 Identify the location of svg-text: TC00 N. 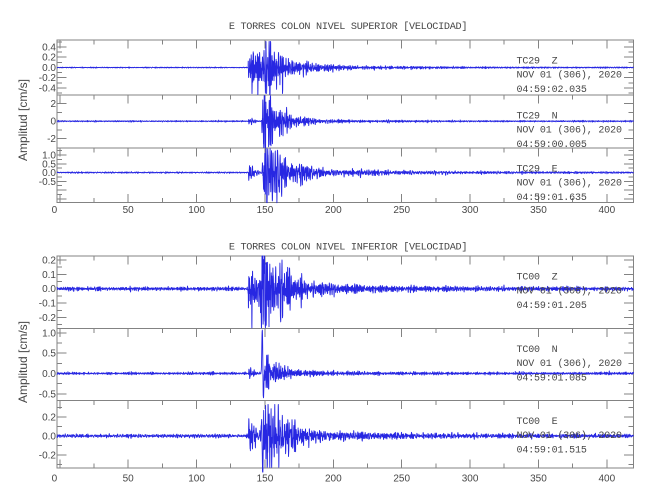
(537, 350).